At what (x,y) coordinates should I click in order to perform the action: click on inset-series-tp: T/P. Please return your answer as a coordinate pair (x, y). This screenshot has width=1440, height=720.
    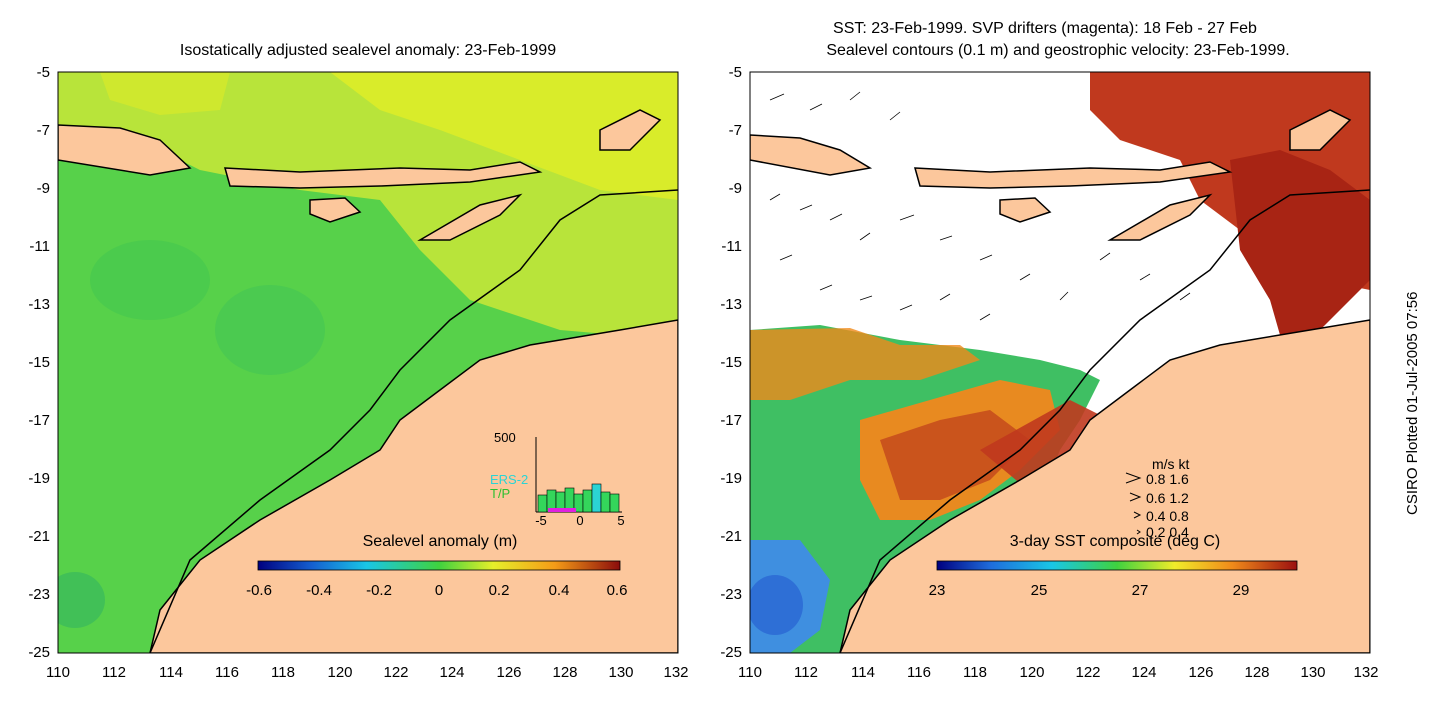
    Looking at the image, I should click on (500, 493).